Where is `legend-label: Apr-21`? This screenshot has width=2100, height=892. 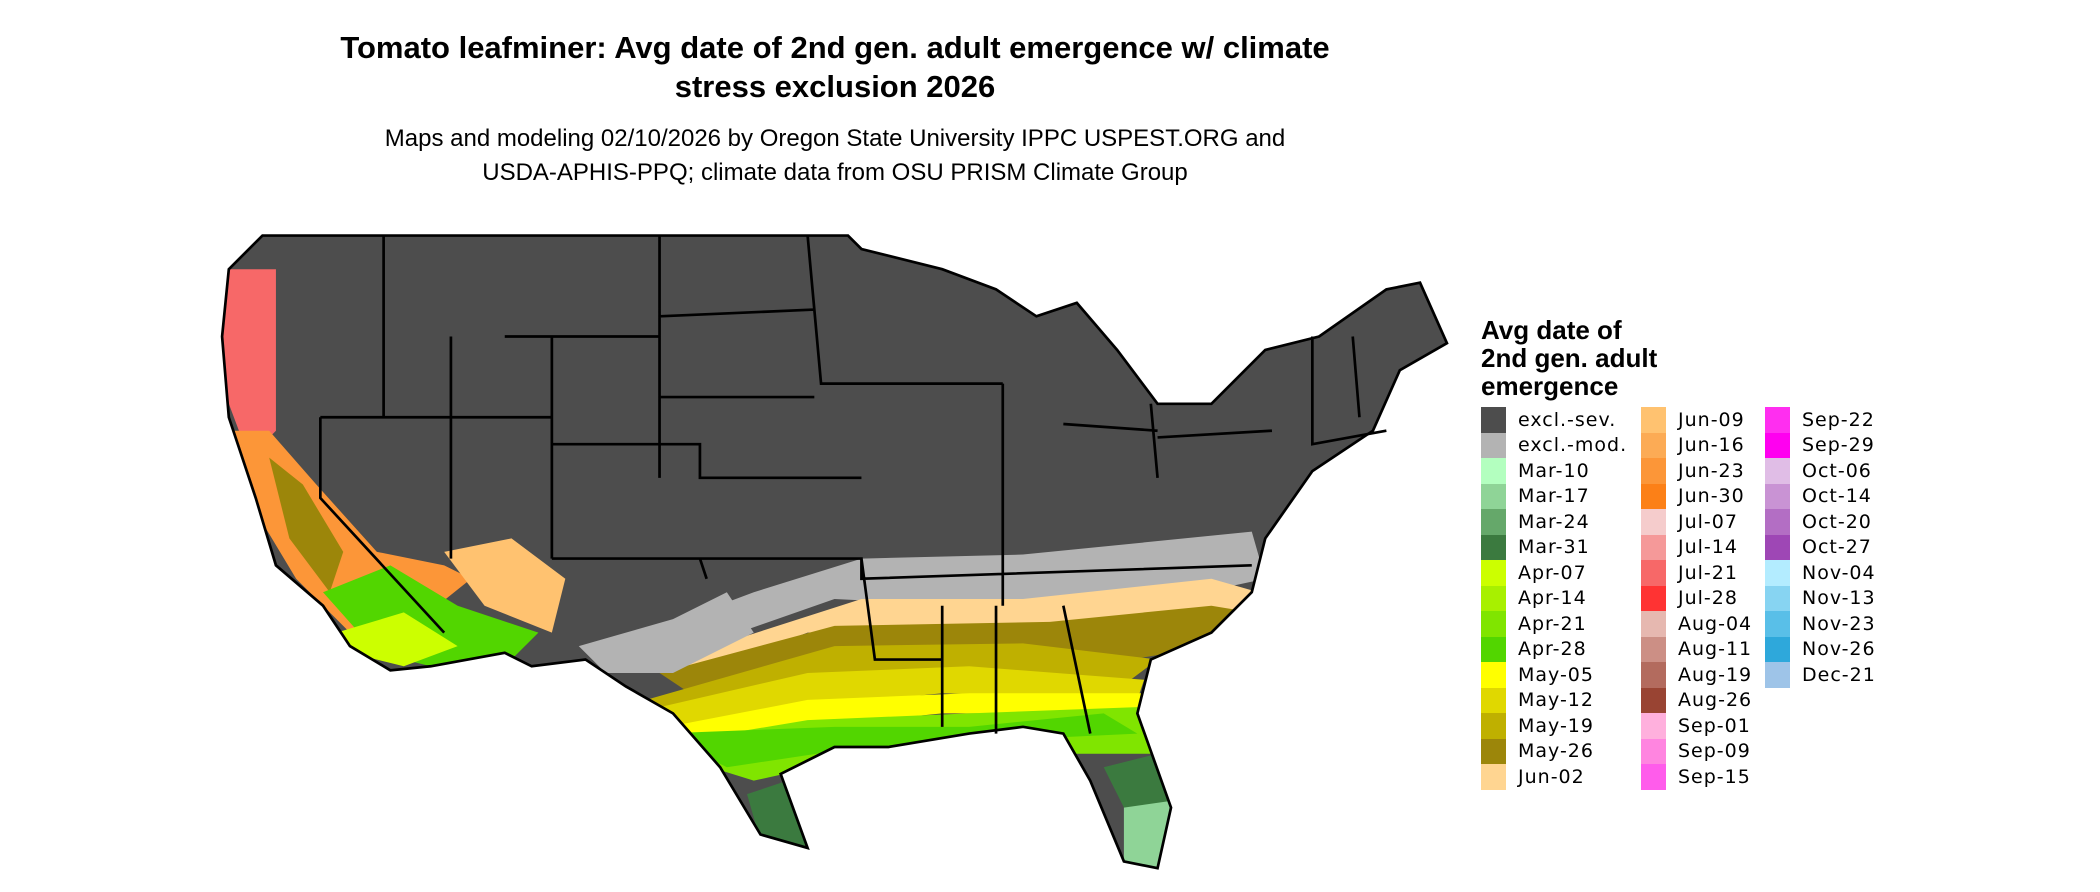 legend-label: Apr-21 is located at coordinates (1552, 623).